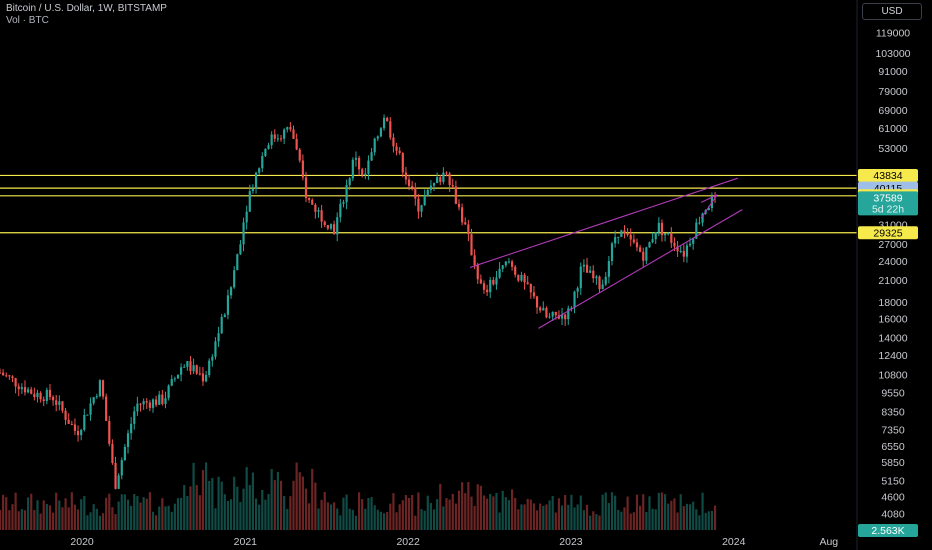 Image resolution: width=932 pixels, height=550 pixels. Describe the element at coordinates (86, 8) in the screenshot. I see `symbol-title: Bitcoin / U.S. Dollar, 1W, BITSTAMP` at that location.